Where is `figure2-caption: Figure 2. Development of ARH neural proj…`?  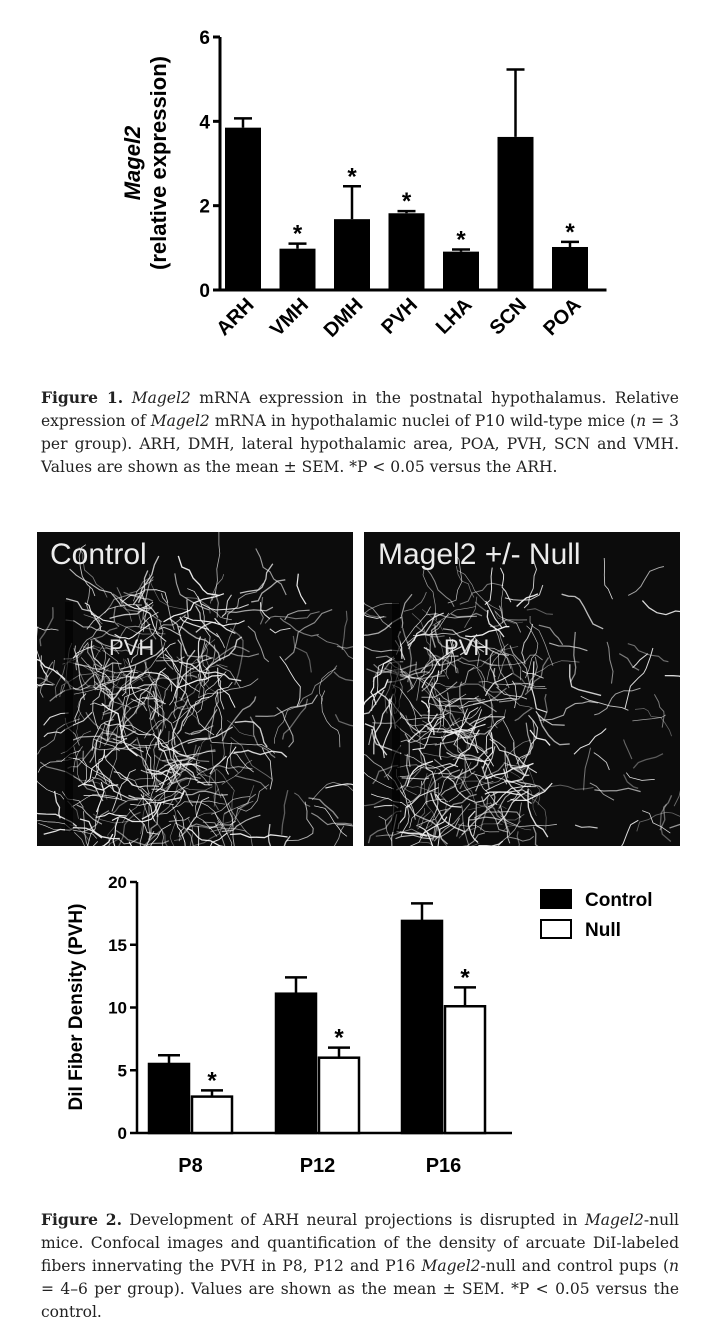 figure2-caption: Figure 2. Development of ARH neural proj… is located at coordinates (360, 1266).